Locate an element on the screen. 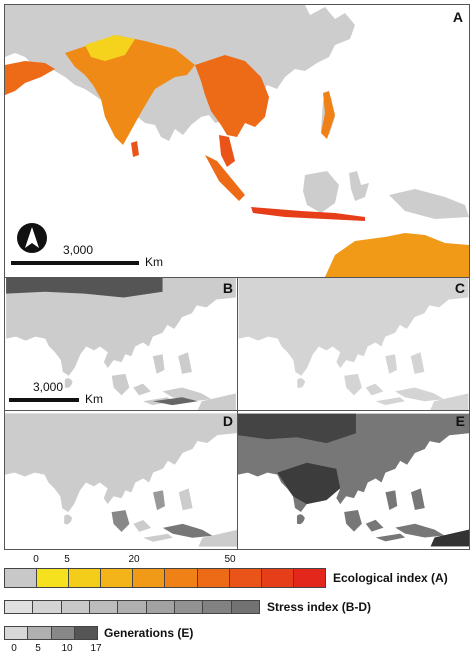 This screenshot has height=655, width=474. eco-region-malay is located at coordinates (227, 151).